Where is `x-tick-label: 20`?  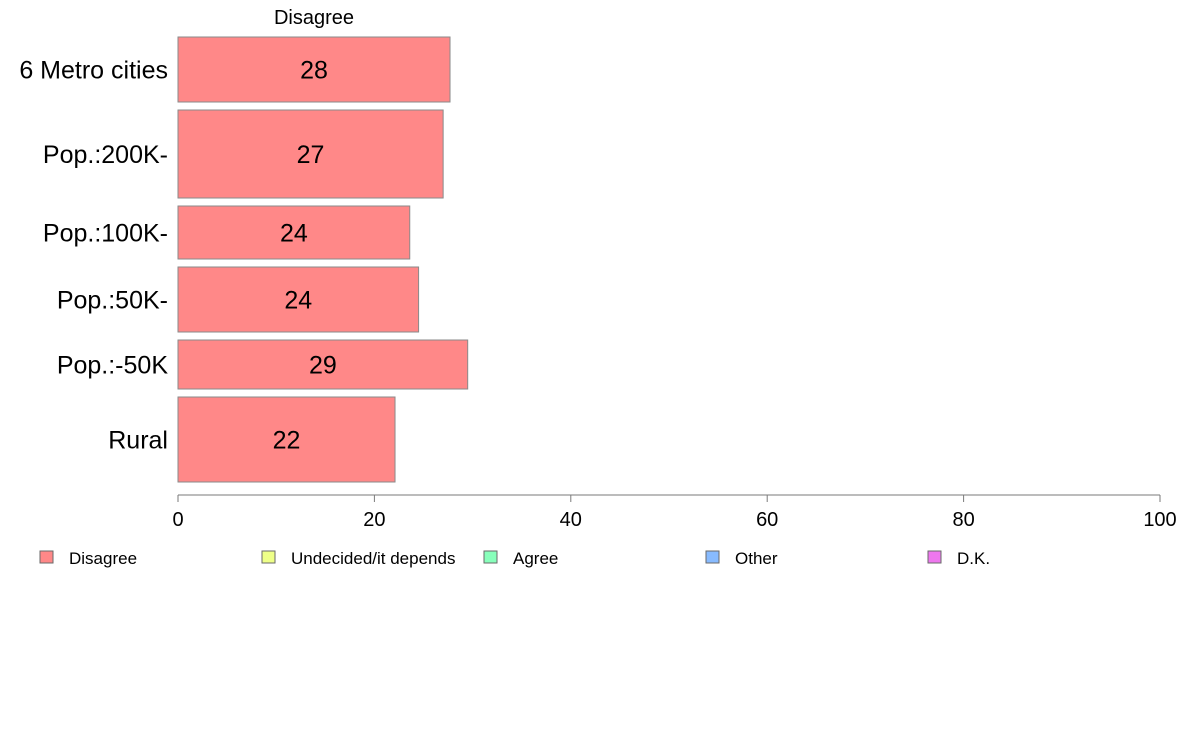 x-tick-label: 20 is located at coordinates (374, 520).